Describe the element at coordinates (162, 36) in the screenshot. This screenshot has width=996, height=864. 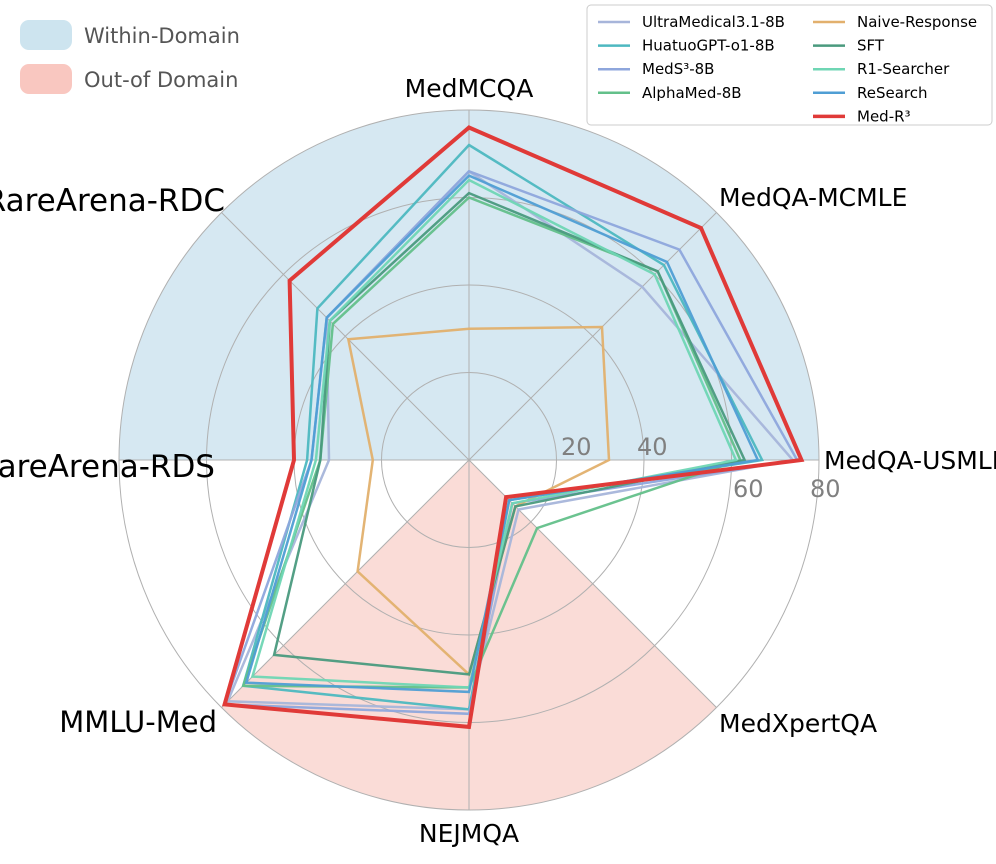
I see `within-domain-label: Within-Domain` at that location.